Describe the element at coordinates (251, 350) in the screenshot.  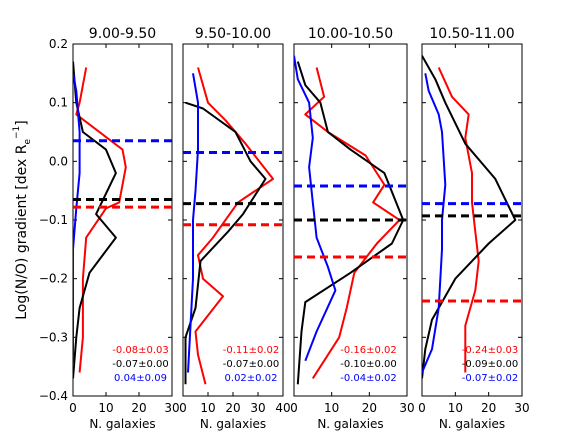
I see `gradient-annotation: -0.11±0.02` at that location.